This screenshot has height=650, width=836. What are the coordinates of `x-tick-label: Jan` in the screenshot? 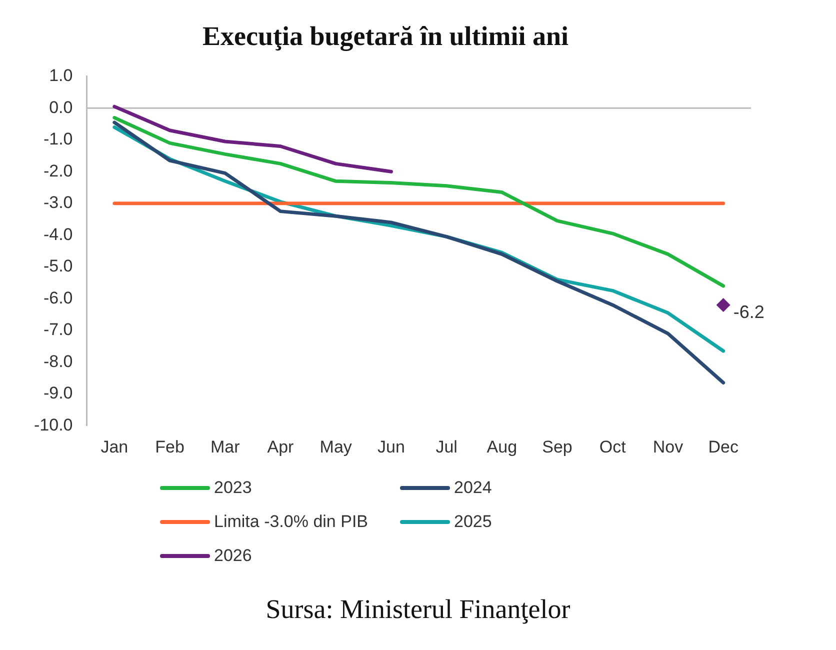 It's located at (114, 446).